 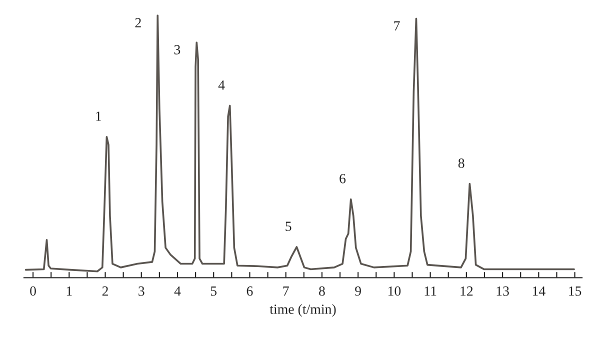 What do you see at coordinates (249, 291) in the screenshot?
I see `x-tick-label: 6` at bounding box center [249, 291].